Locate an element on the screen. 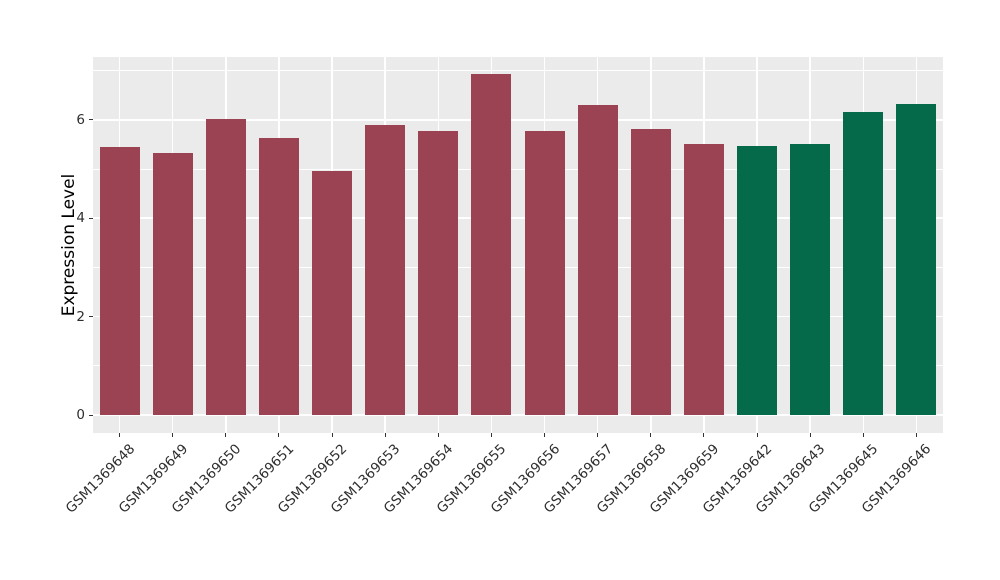  bar-GSM1369651 is located at coordinates (278, 276).